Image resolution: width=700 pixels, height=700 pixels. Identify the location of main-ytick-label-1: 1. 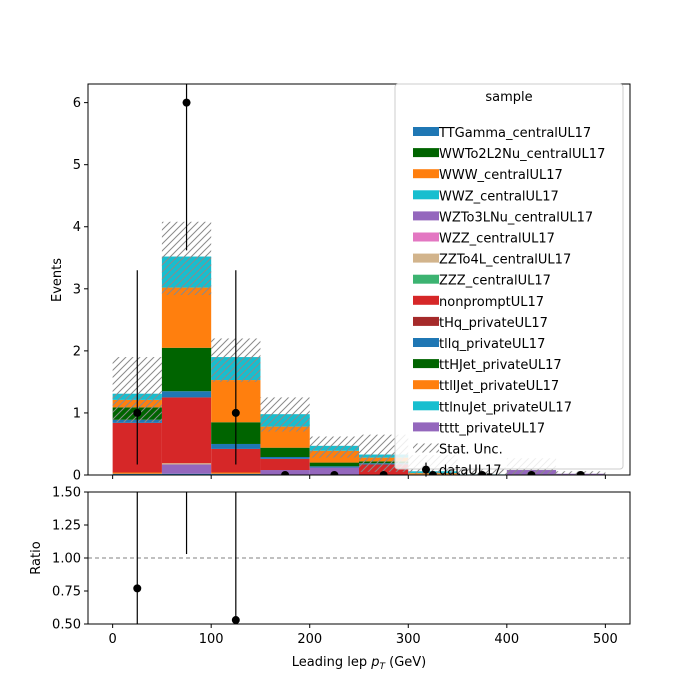
(77, 413).